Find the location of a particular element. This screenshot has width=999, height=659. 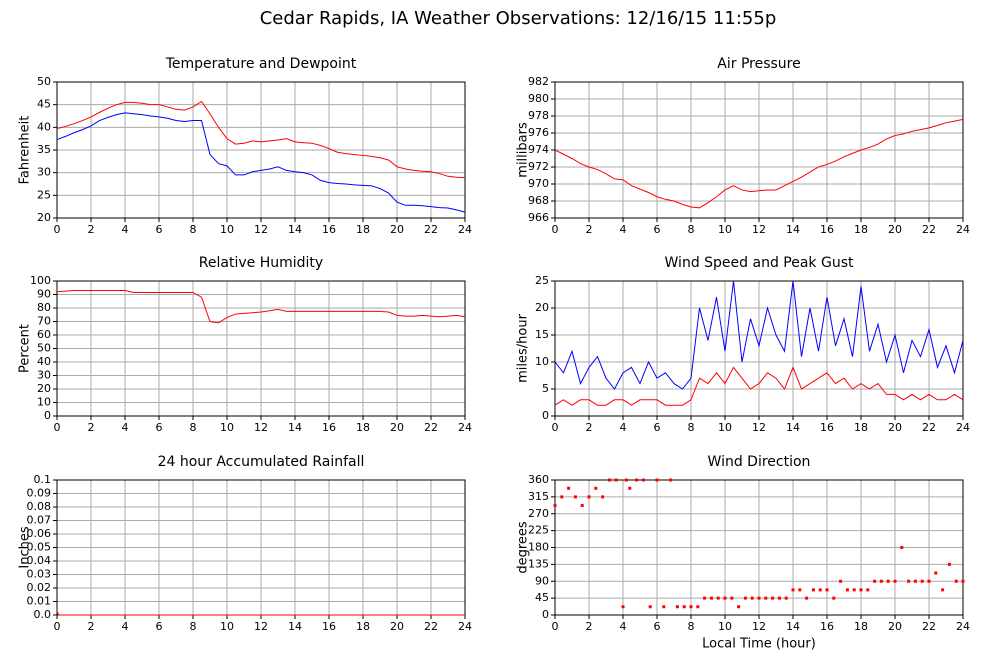

y-tick-label: 972 is located at coordinates (538, 166).